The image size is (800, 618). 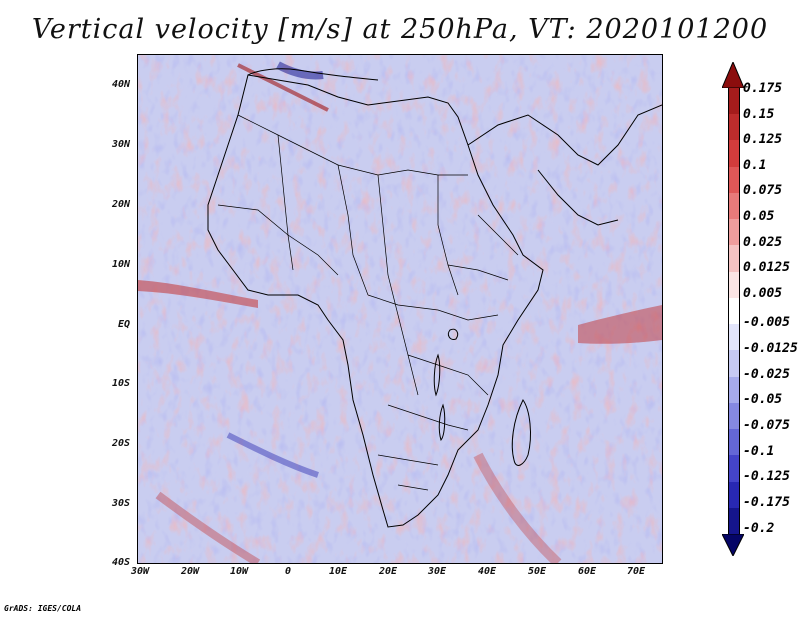 I want to click on lat-label-30s: 30S, so click(x=120, y=503).